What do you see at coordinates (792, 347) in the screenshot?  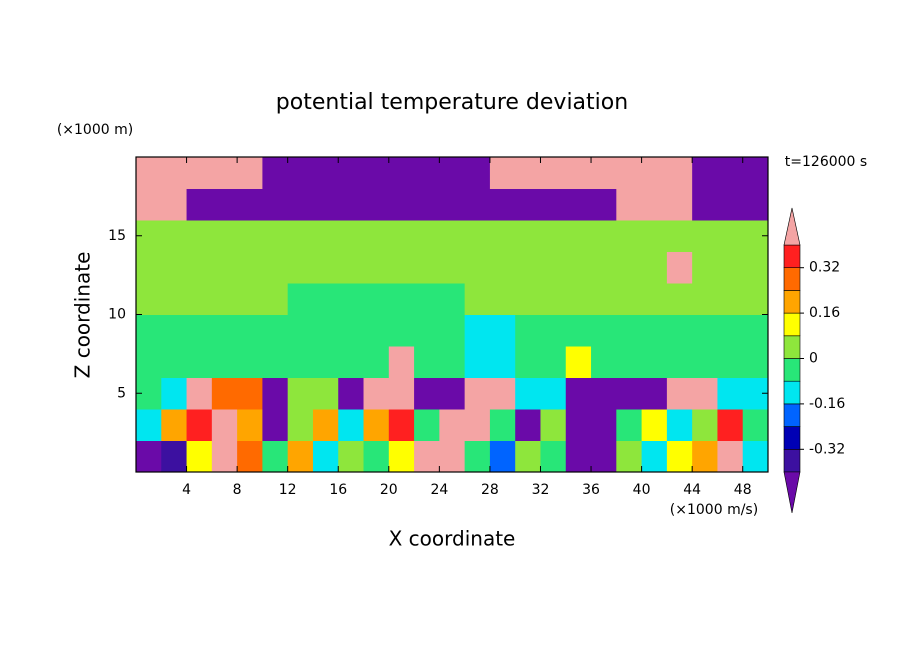 I see `colorbar-band` at bounding box center [792, 347].